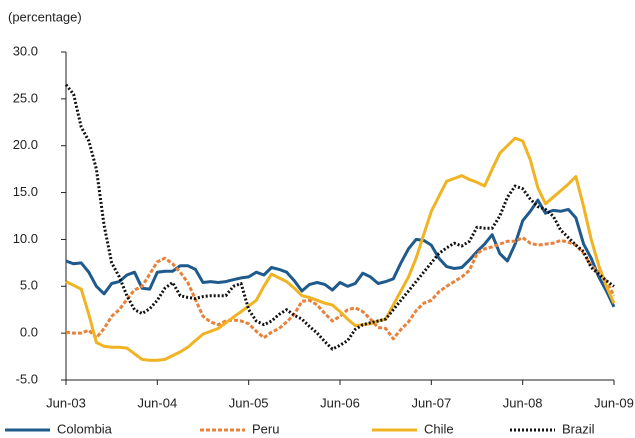  What do you see at coordinates (29, 332) in the screenshot?
I see `y-tick-label: 0.0` at bounding box center [29, 332].